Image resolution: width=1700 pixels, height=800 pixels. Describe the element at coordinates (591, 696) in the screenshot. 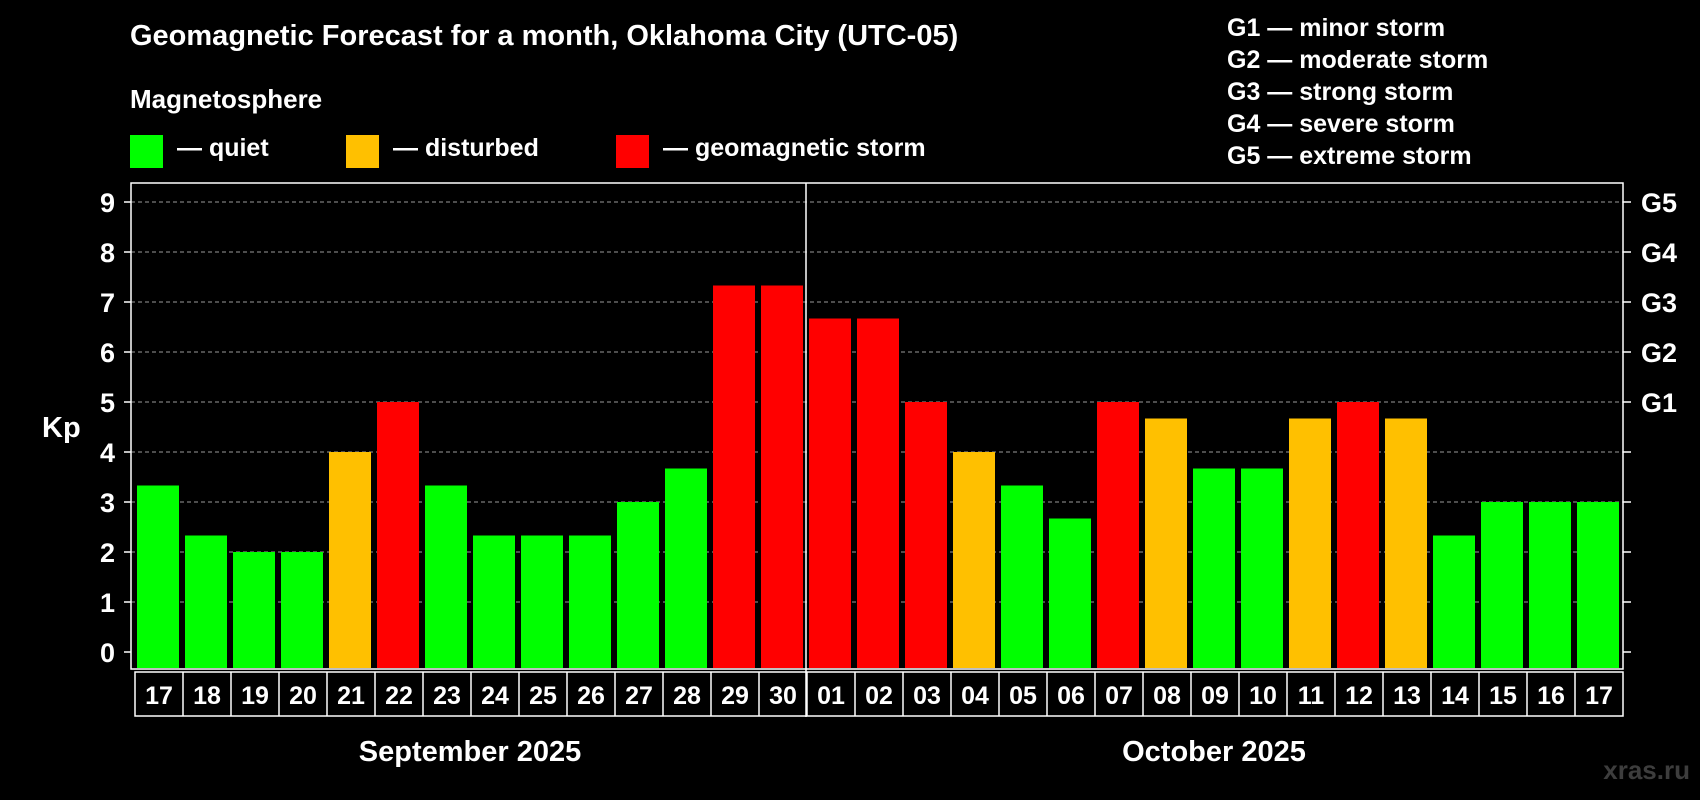

I see `x-tick-label: 26` at that location.